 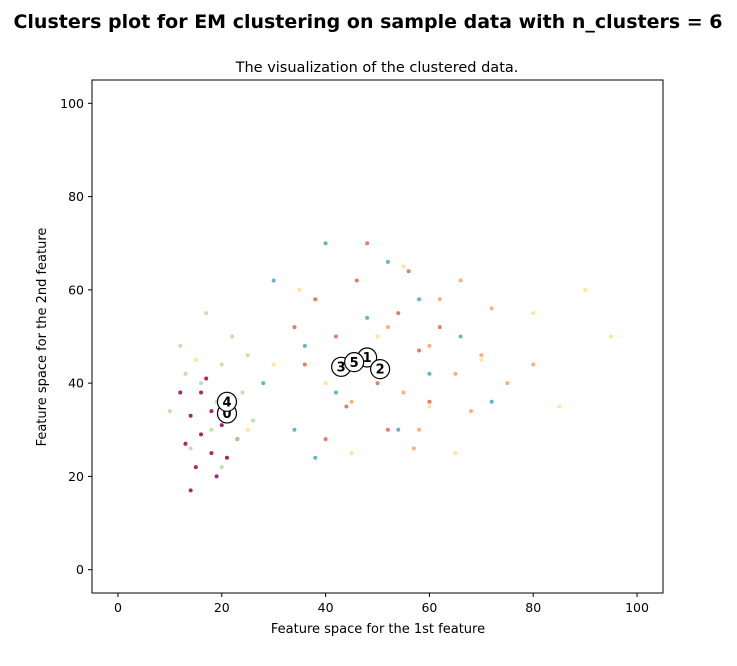 I want to click on x-tick-label: 0, so click(x=118, y=607).